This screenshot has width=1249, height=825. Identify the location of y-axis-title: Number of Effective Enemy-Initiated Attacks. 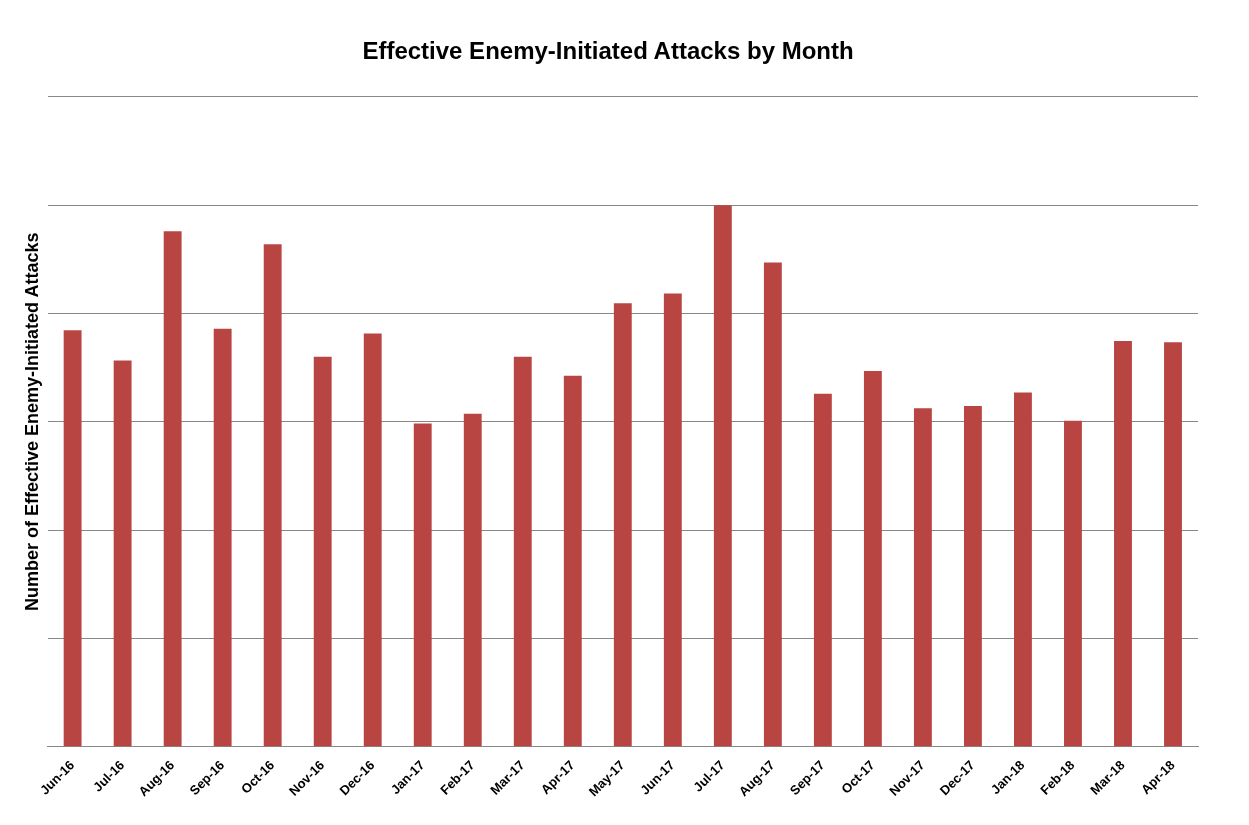
(31, 422).